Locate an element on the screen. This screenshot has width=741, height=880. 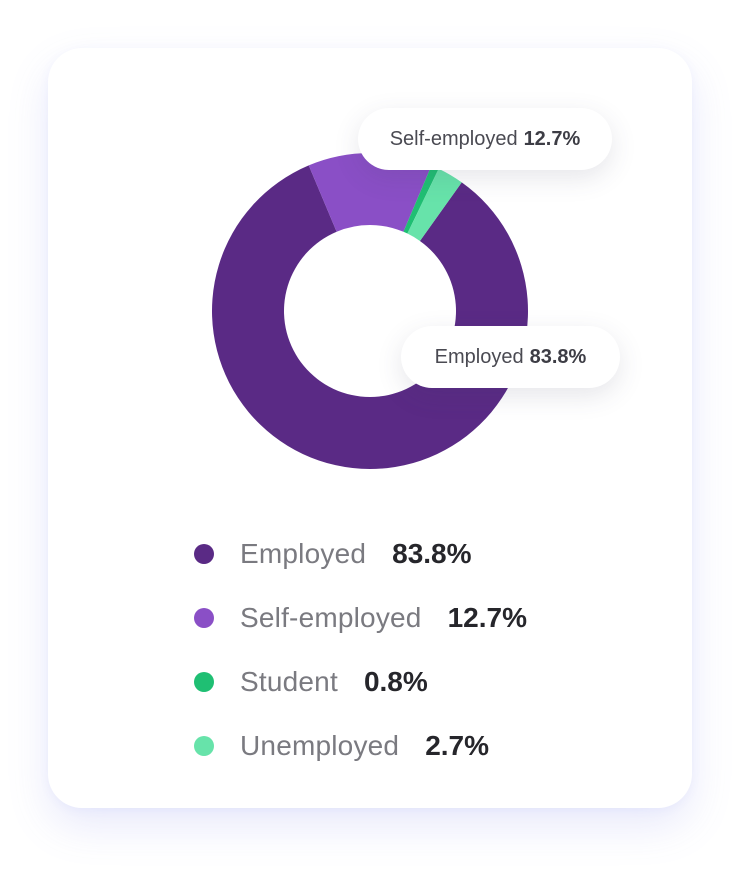
callout-employed: Employed 83.8% is located at coordinates (510, 357).